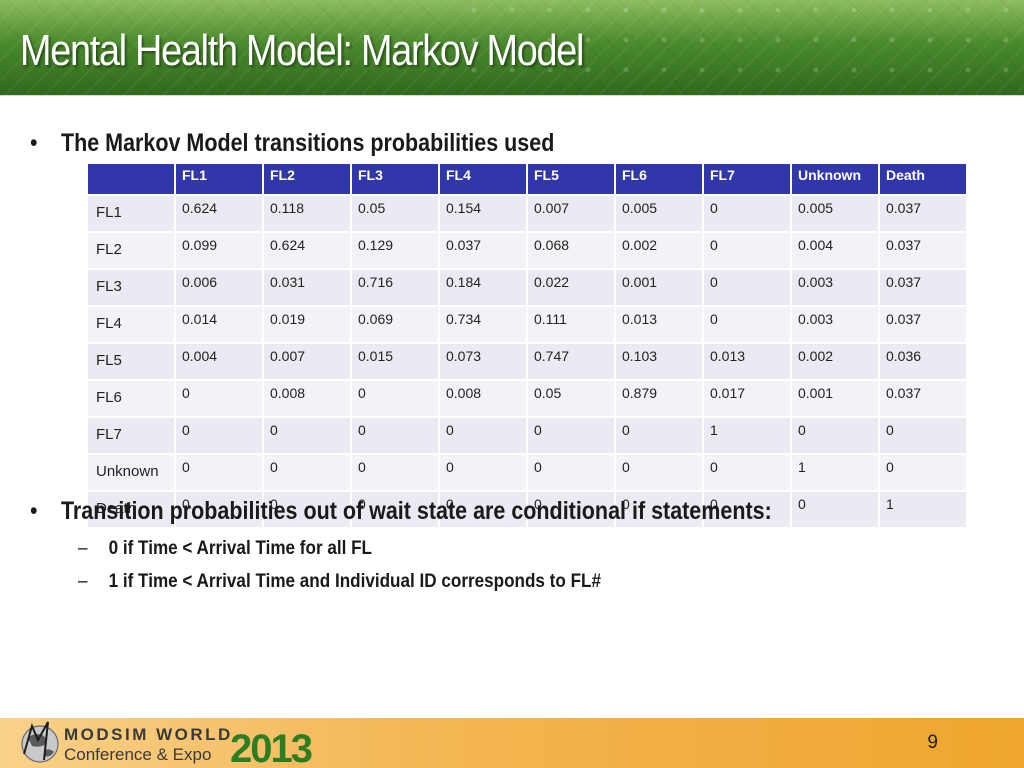 The width and height of the screenshot is (1024, 768). What do you see at coordinates (219, 324) in the screenshot?
I see `probability-cell: 0.014` at bounding box center [219, 324].